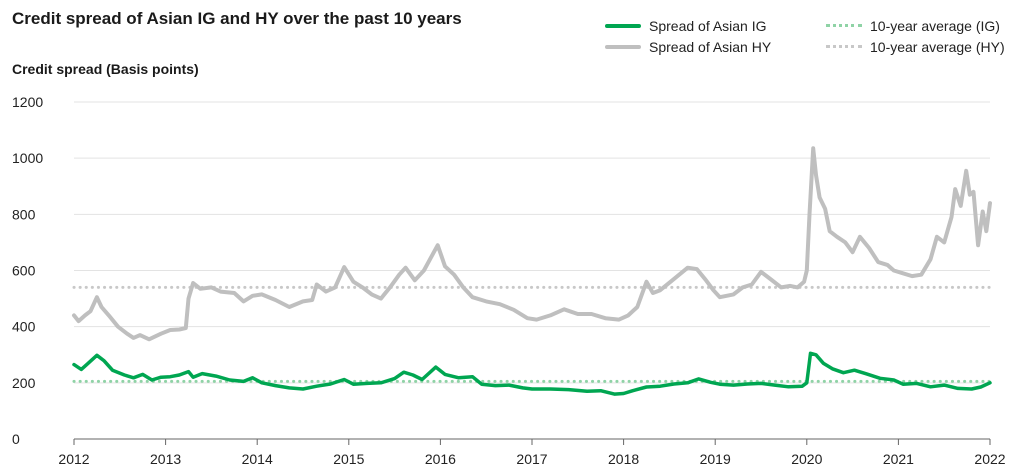 This screenshot has width=1023, height=476. Describe the element at coordinates (348, 459) in the screenshot. I see `x-tick-label-2015: 2015` at that location.